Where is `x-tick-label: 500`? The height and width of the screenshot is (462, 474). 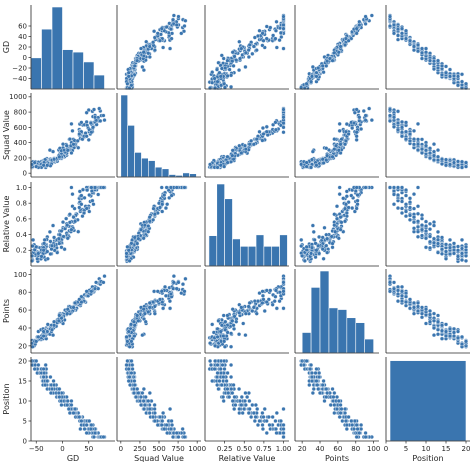
x-tick-label: 500 is located at coordinates (158, 449).